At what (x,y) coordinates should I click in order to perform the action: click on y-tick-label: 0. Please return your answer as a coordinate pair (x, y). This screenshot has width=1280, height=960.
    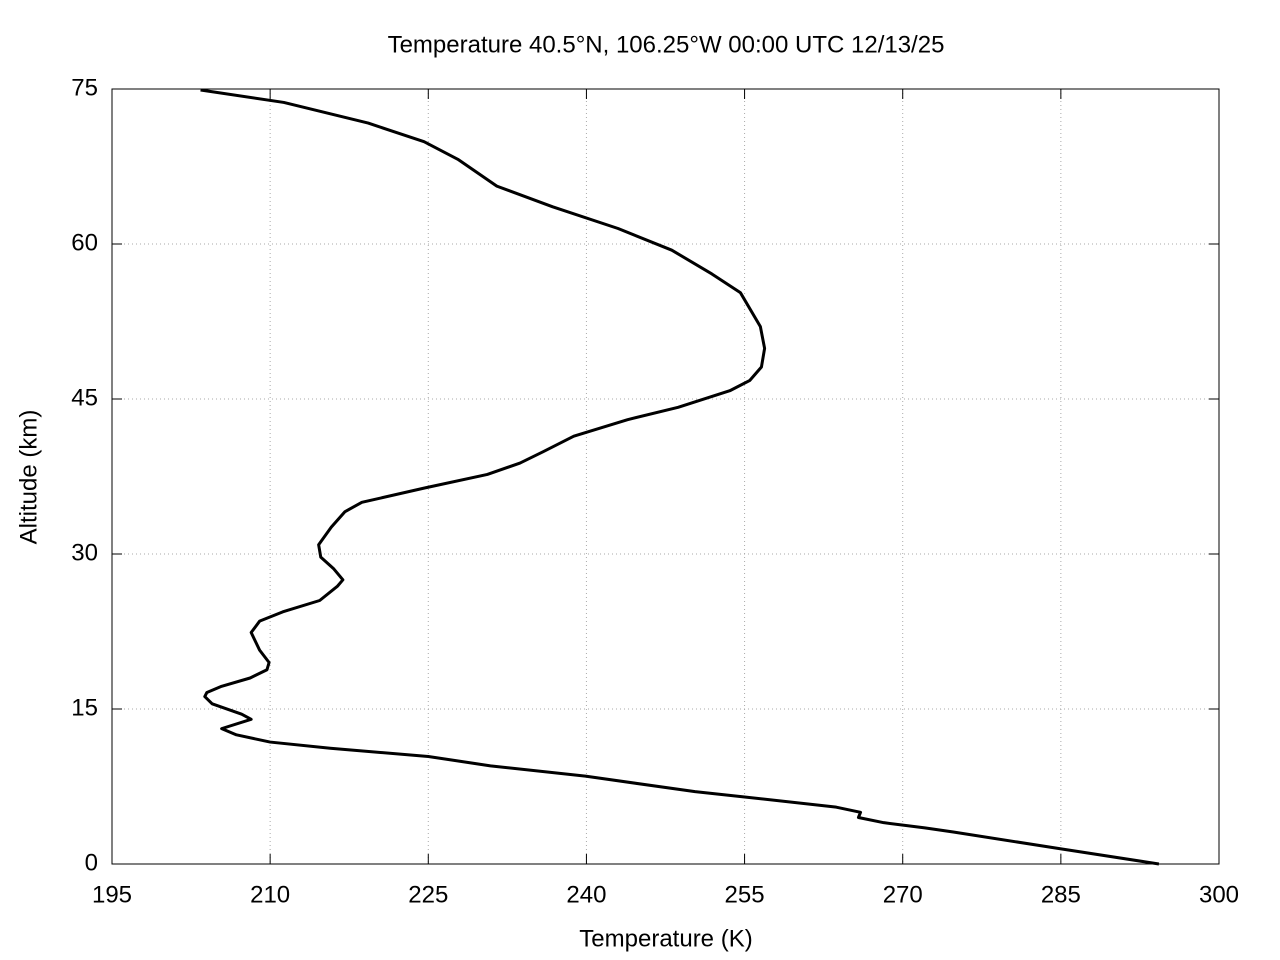
    Looking at the image, I should click on (91, 862).